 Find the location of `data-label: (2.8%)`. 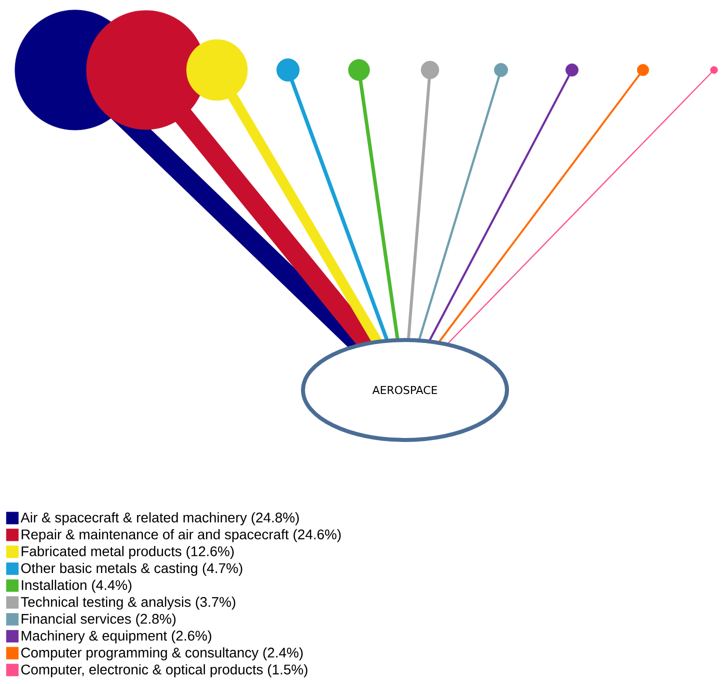

data-label: (2.8%) is located at coordinates (156, 620).